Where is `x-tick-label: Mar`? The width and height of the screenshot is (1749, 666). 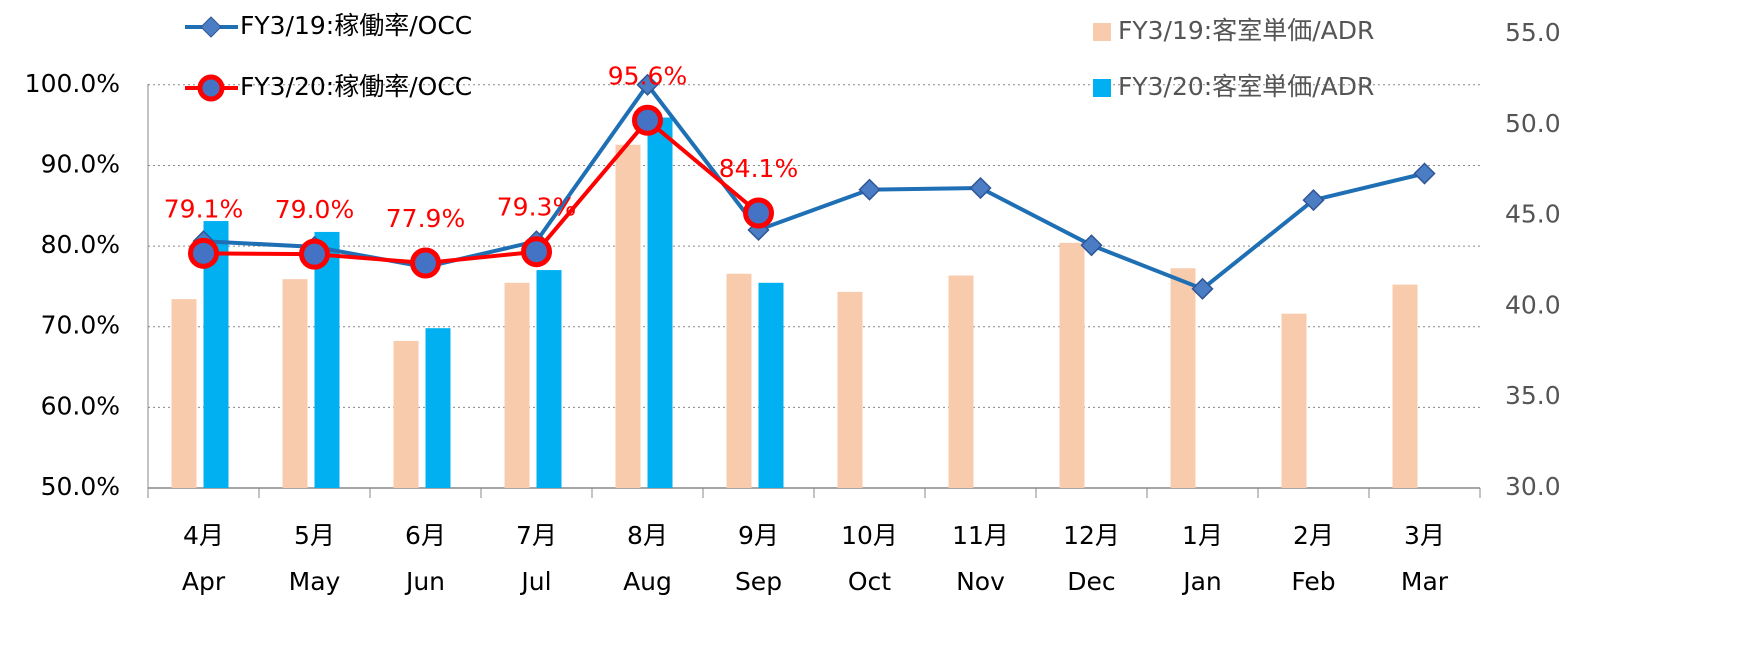 x-tick-label: Mar is located at coordinates (1425, 581).